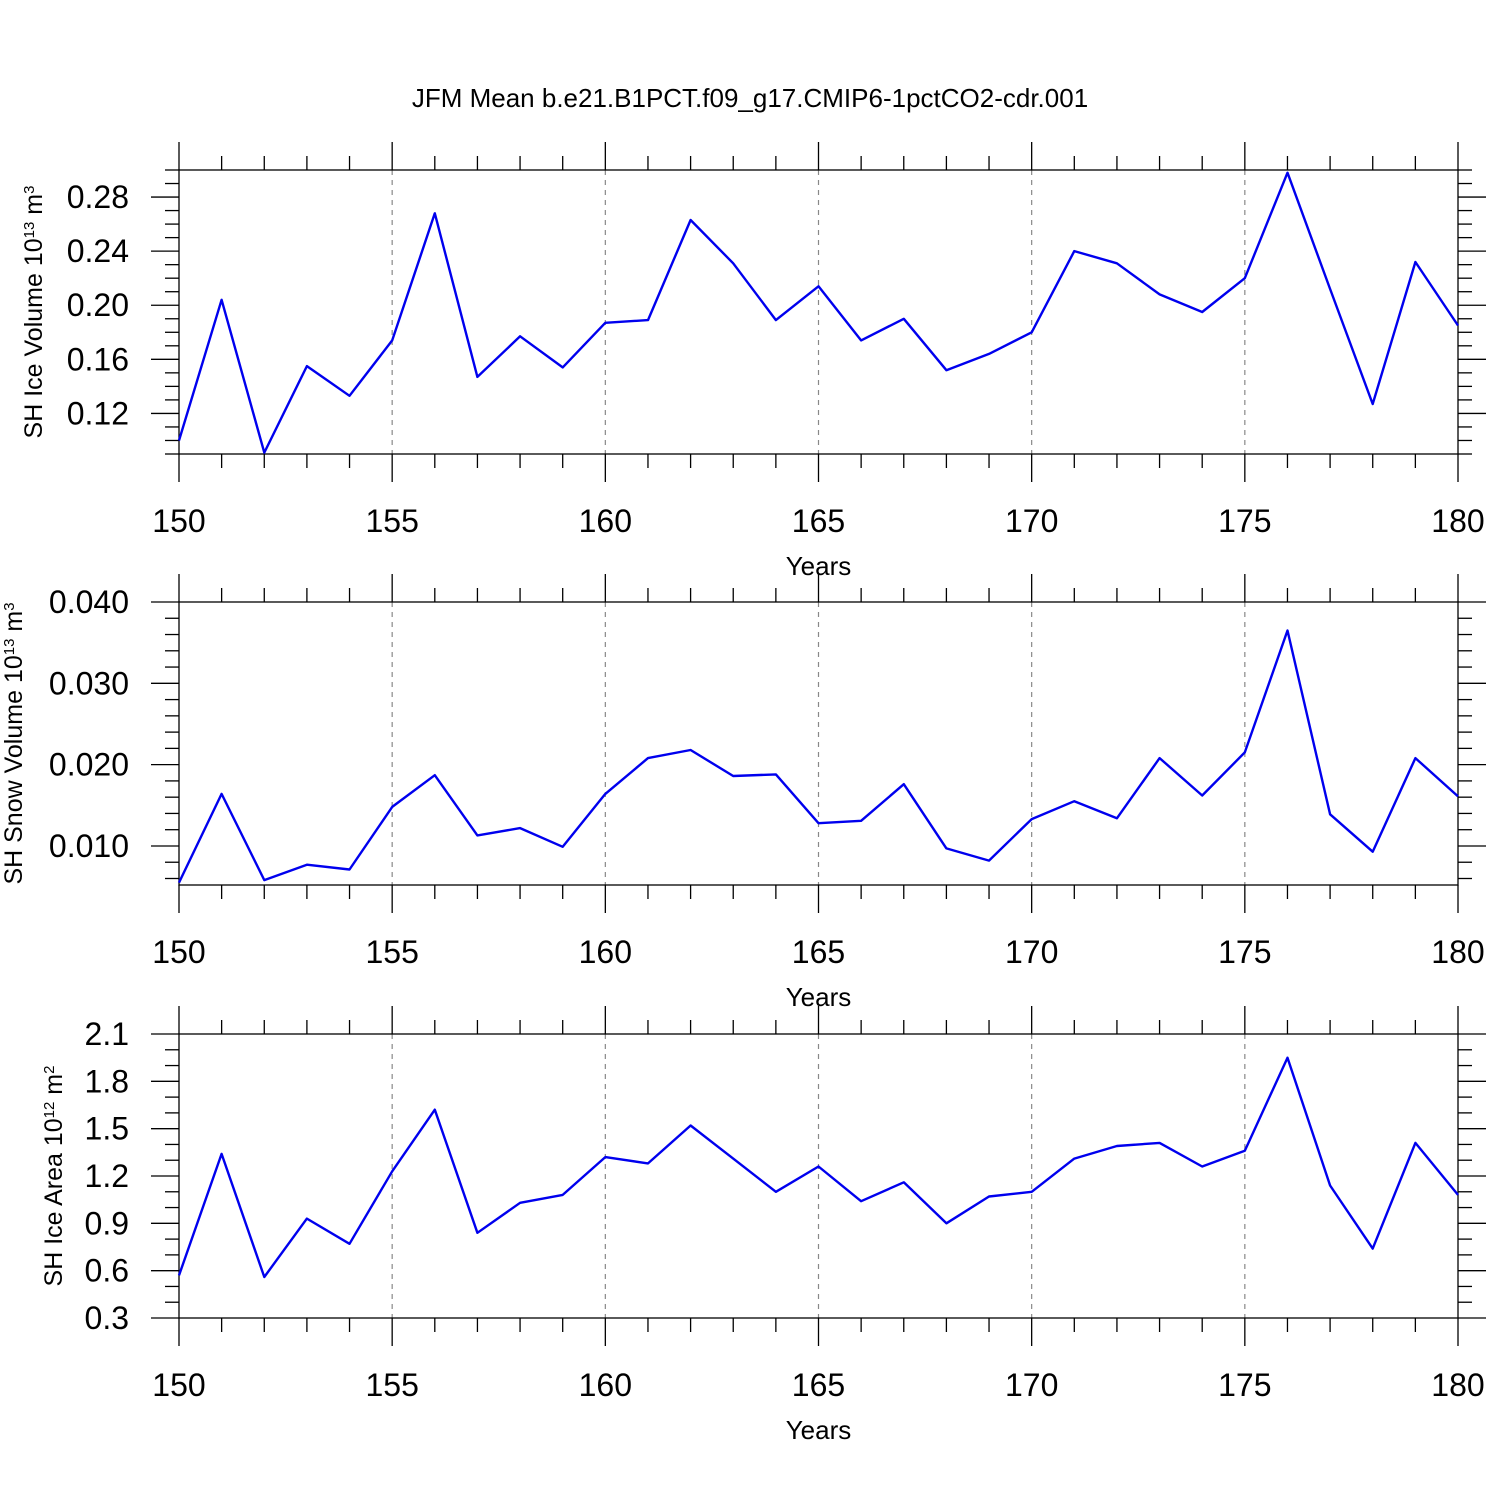  Describe the element at coordinates (49, 1070) in the screenshot. I see `y-axis-label-superscript: 2` at that location.